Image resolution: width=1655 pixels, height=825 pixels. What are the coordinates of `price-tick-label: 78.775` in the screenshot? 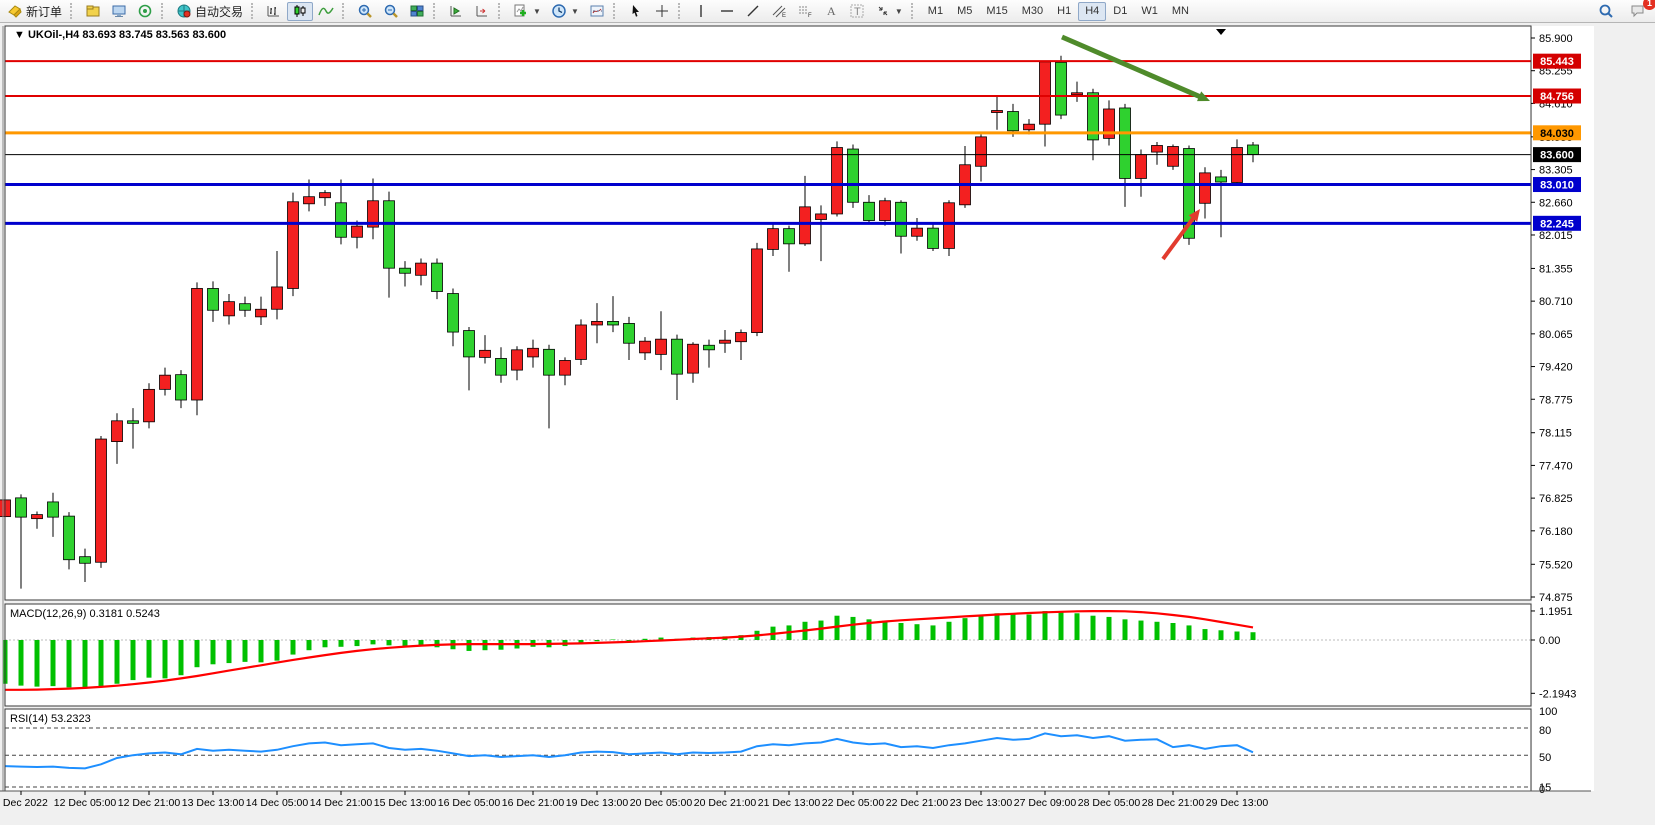 It's located at (1556, 400).